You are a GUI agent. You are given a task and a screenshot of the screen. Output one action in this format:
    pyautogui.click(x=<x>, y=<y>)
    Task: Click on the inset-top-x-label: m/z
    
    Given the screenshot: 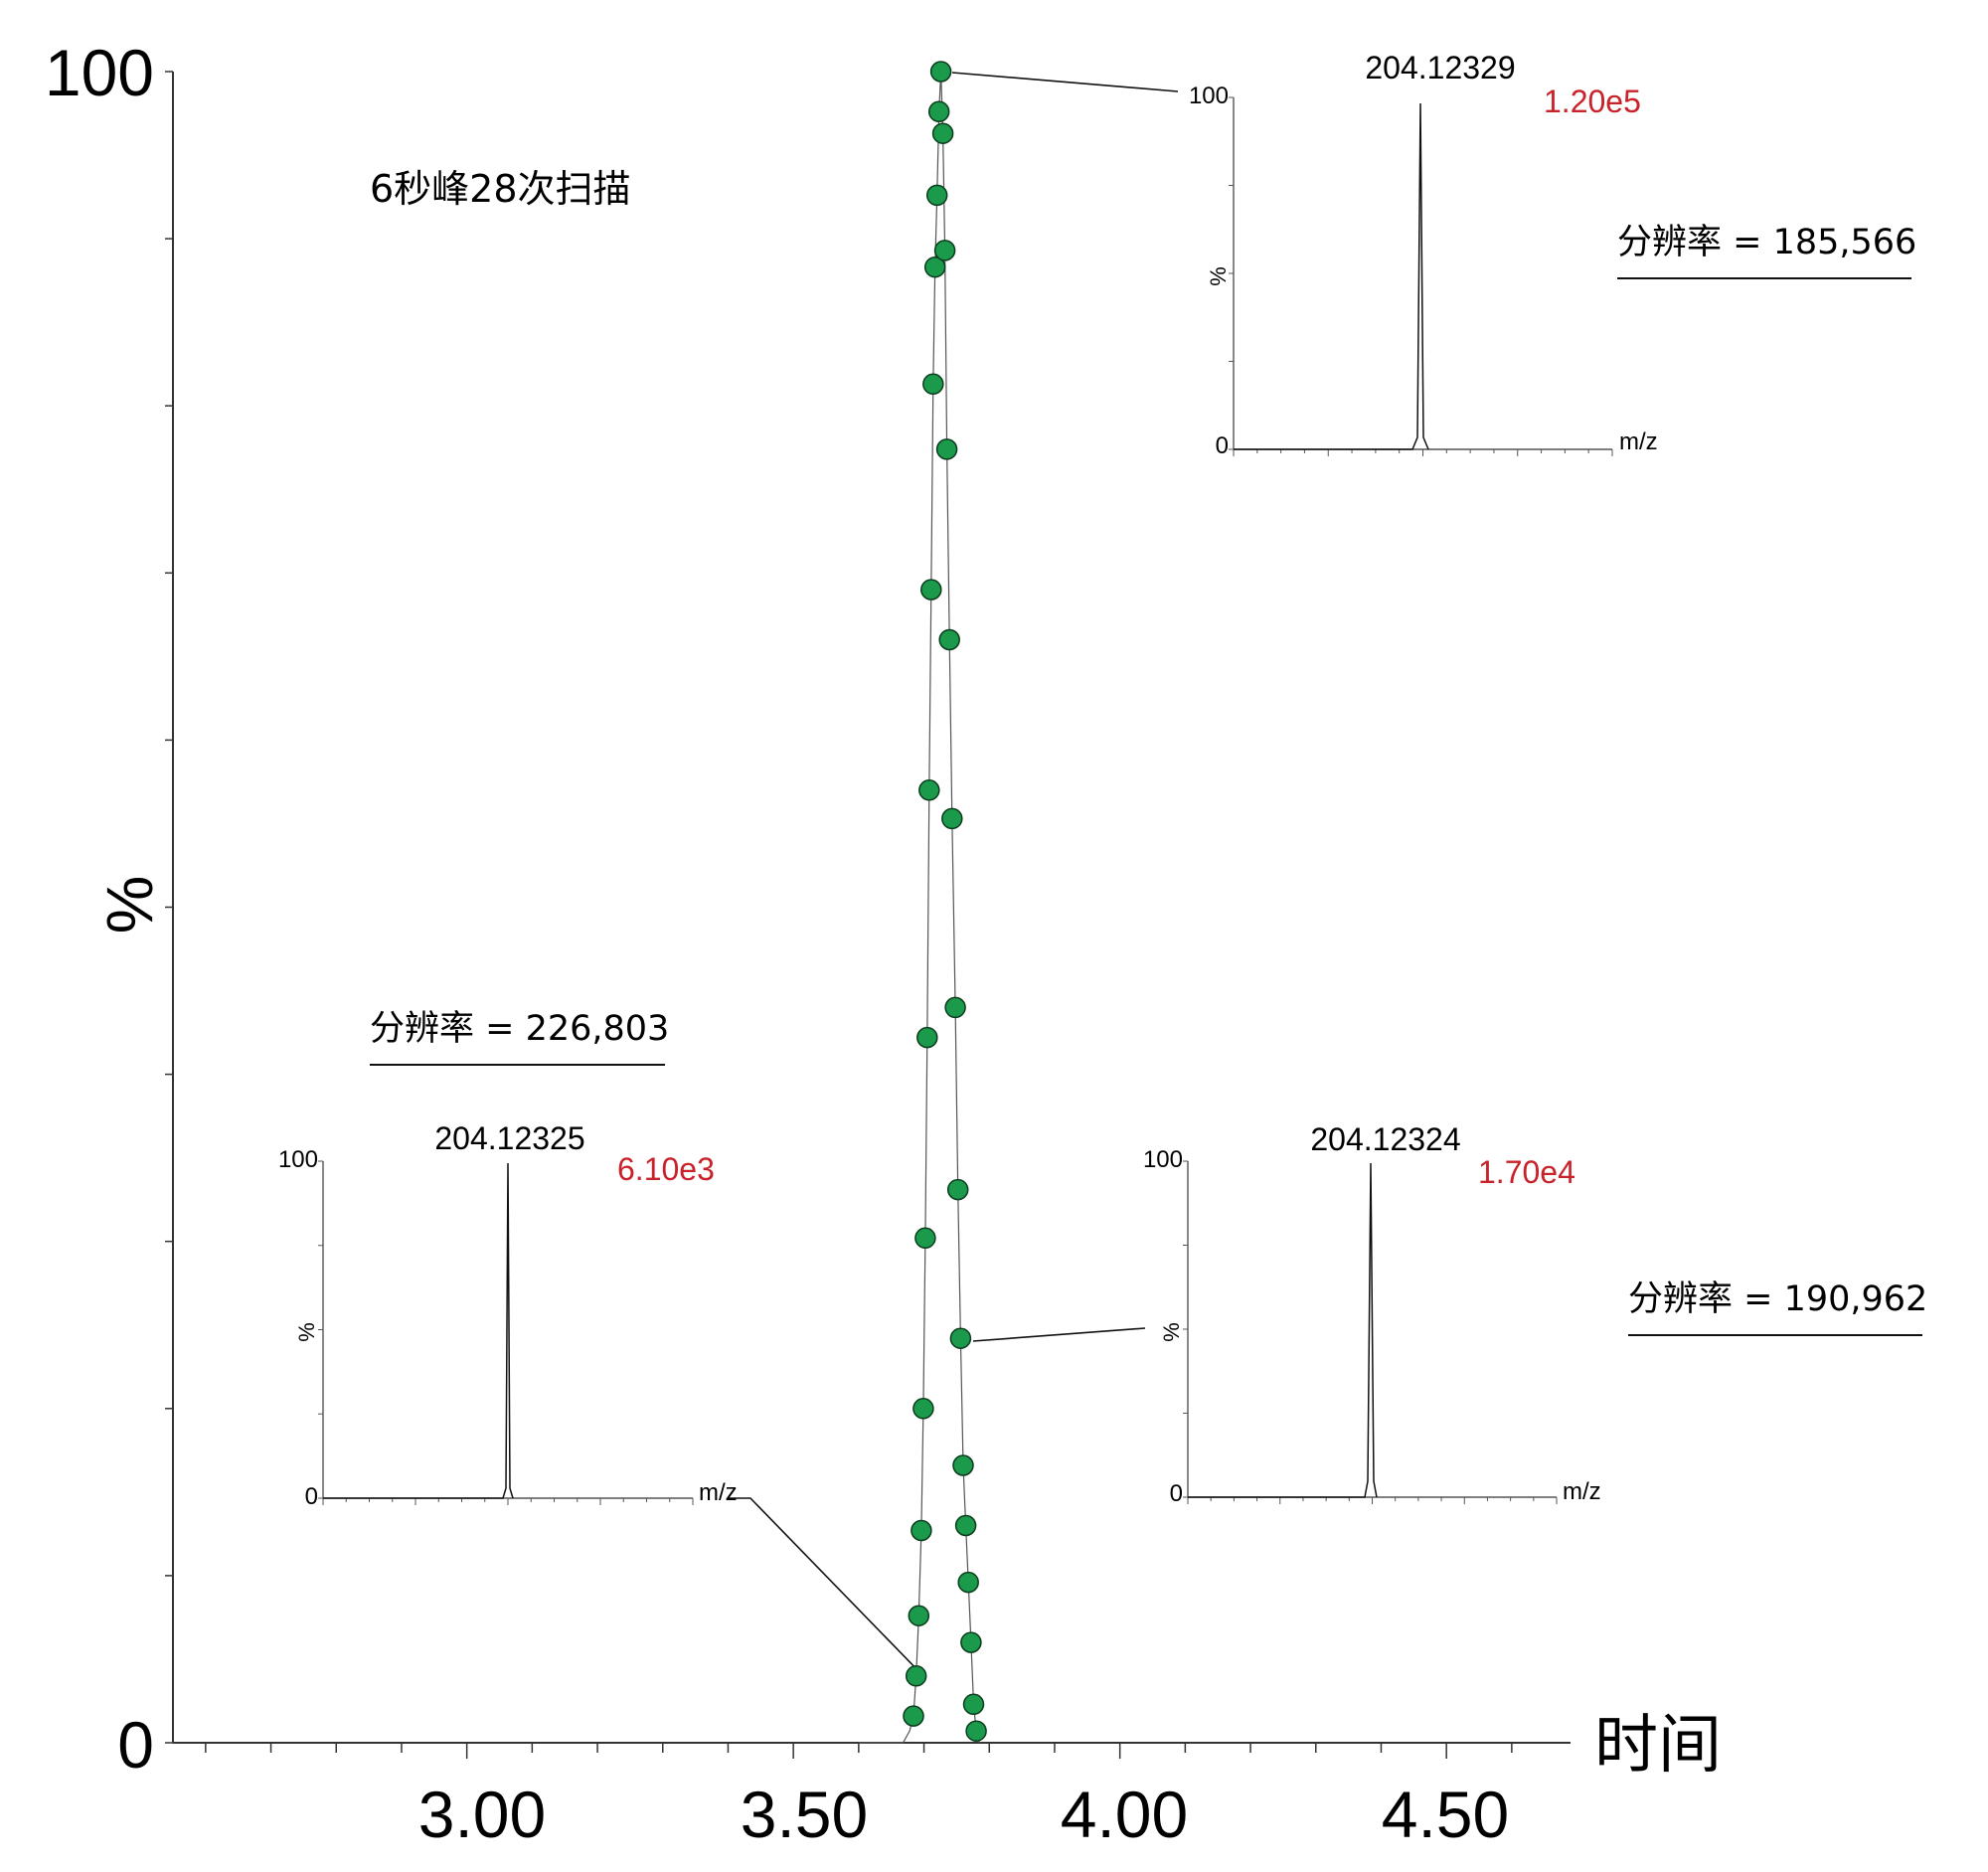 What is the action you would take?
    pyautogui.click(x=1638, y=441)
    